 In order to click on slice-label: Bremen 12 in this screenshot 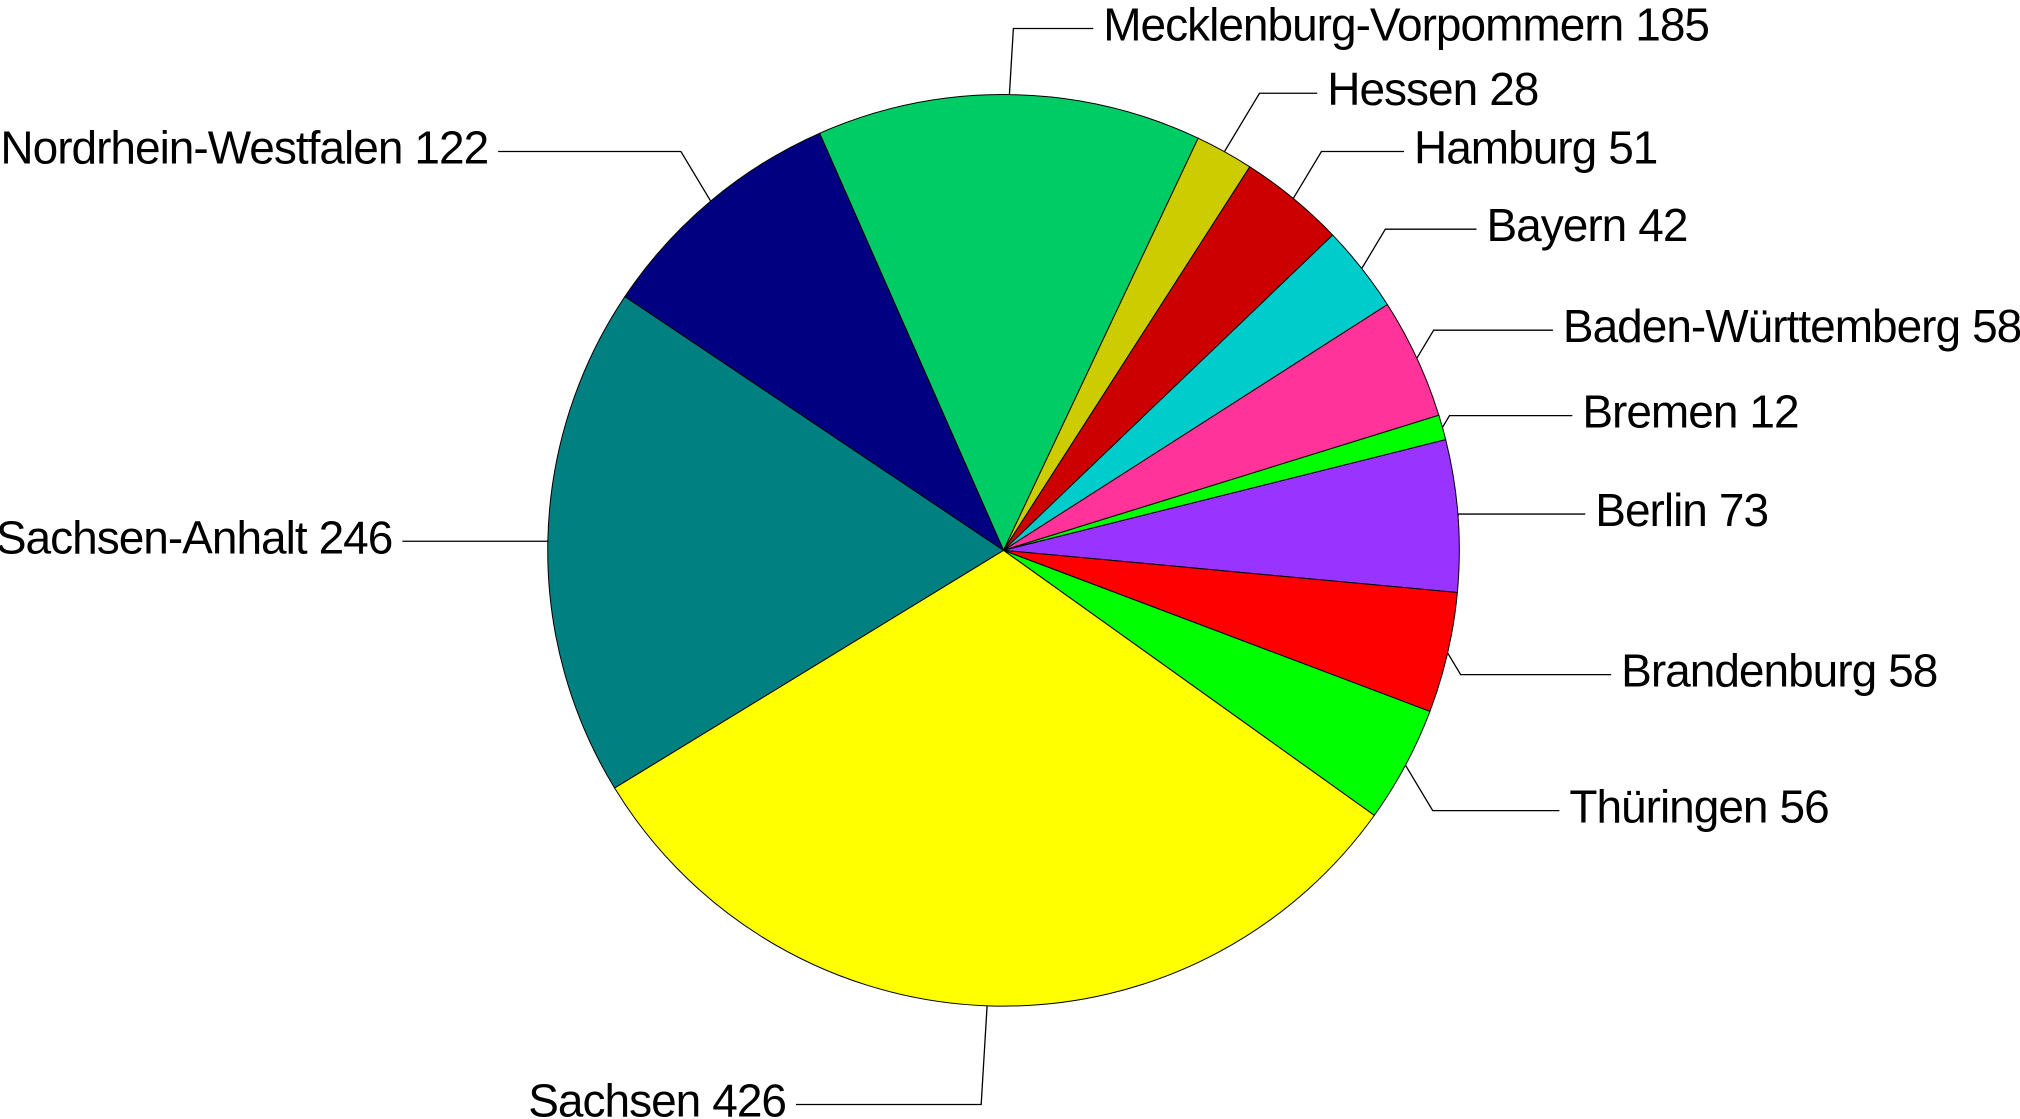, I will do `click(1690, 412)`.